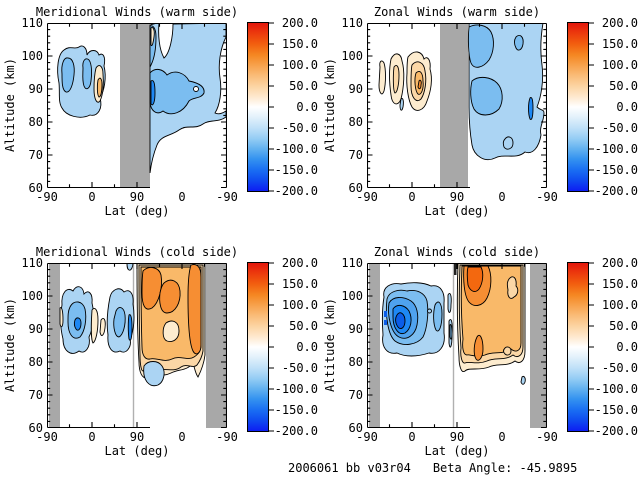 This screenshot has height=480, width=640. What do you see at coordinates (137, 252) in the screenshot?
I see `panel-title-meridional-cold: Meridional Winds (cold side)` at bounding box center [137, 252].